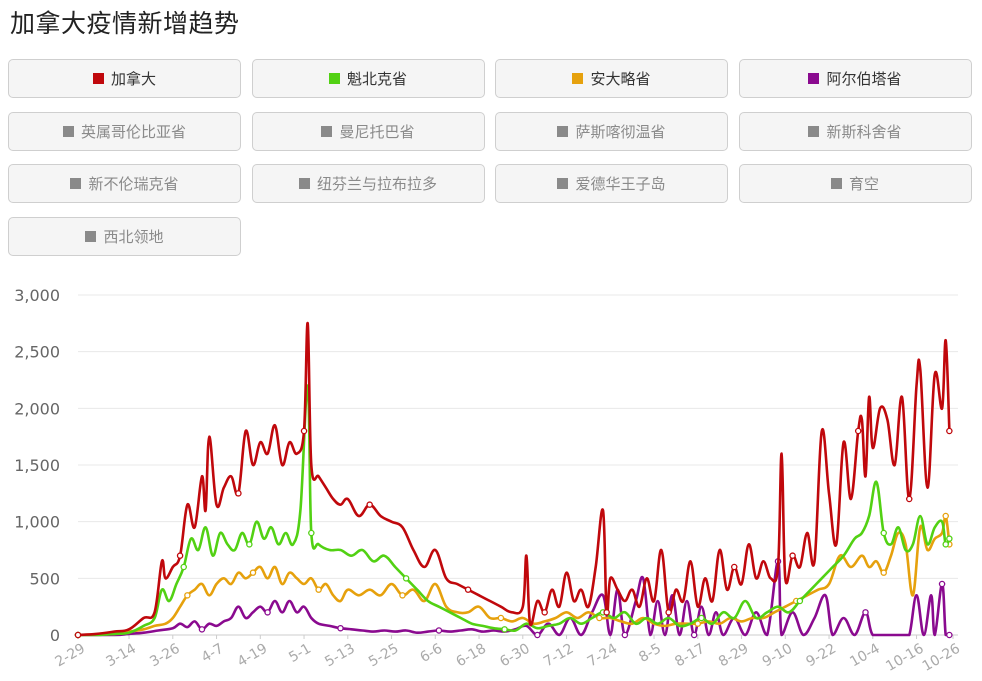 Image resolution: width=982 pixels, height=681 pixels. Describe the element at coordinates (690, 656) in the screenshot. I see `x-tick-label: 8-17` at that location.